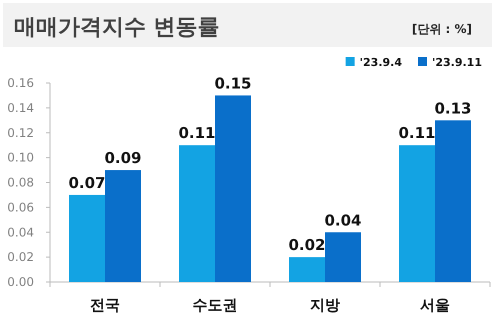  I want to click on y-tick-label: 0.06, so click(20, 207).